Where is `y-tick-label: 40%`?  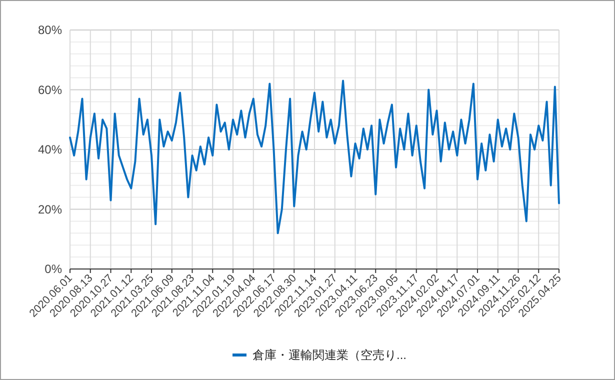
y-tick-label: 40% is located at coordinates (50, 149).